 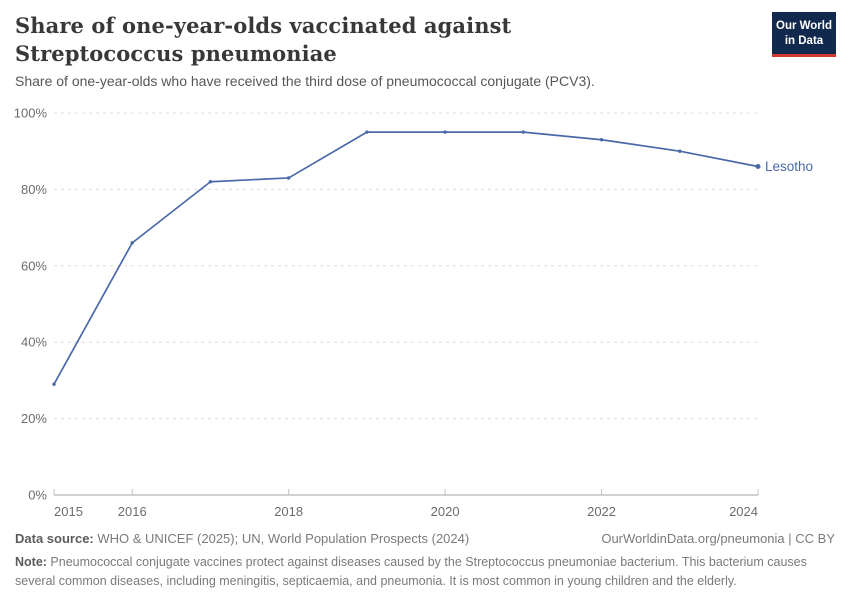 What do you see at coordinates (601, 511) in the screenshot?
I see `x-axis-label: 2022` at bounding box center [601, 511].